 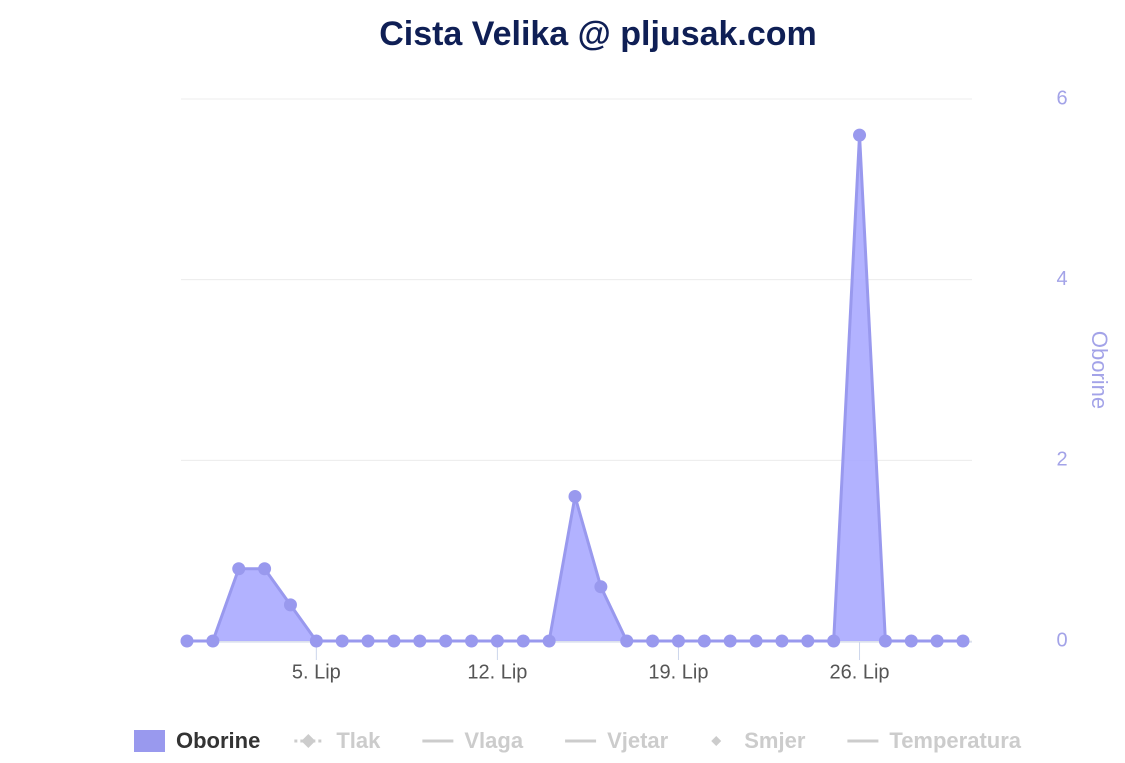 What do you see at coordinates (1061, 98) in the screenshot?
I see `y-tick-label: 6` at bounding box center [1061, 98].